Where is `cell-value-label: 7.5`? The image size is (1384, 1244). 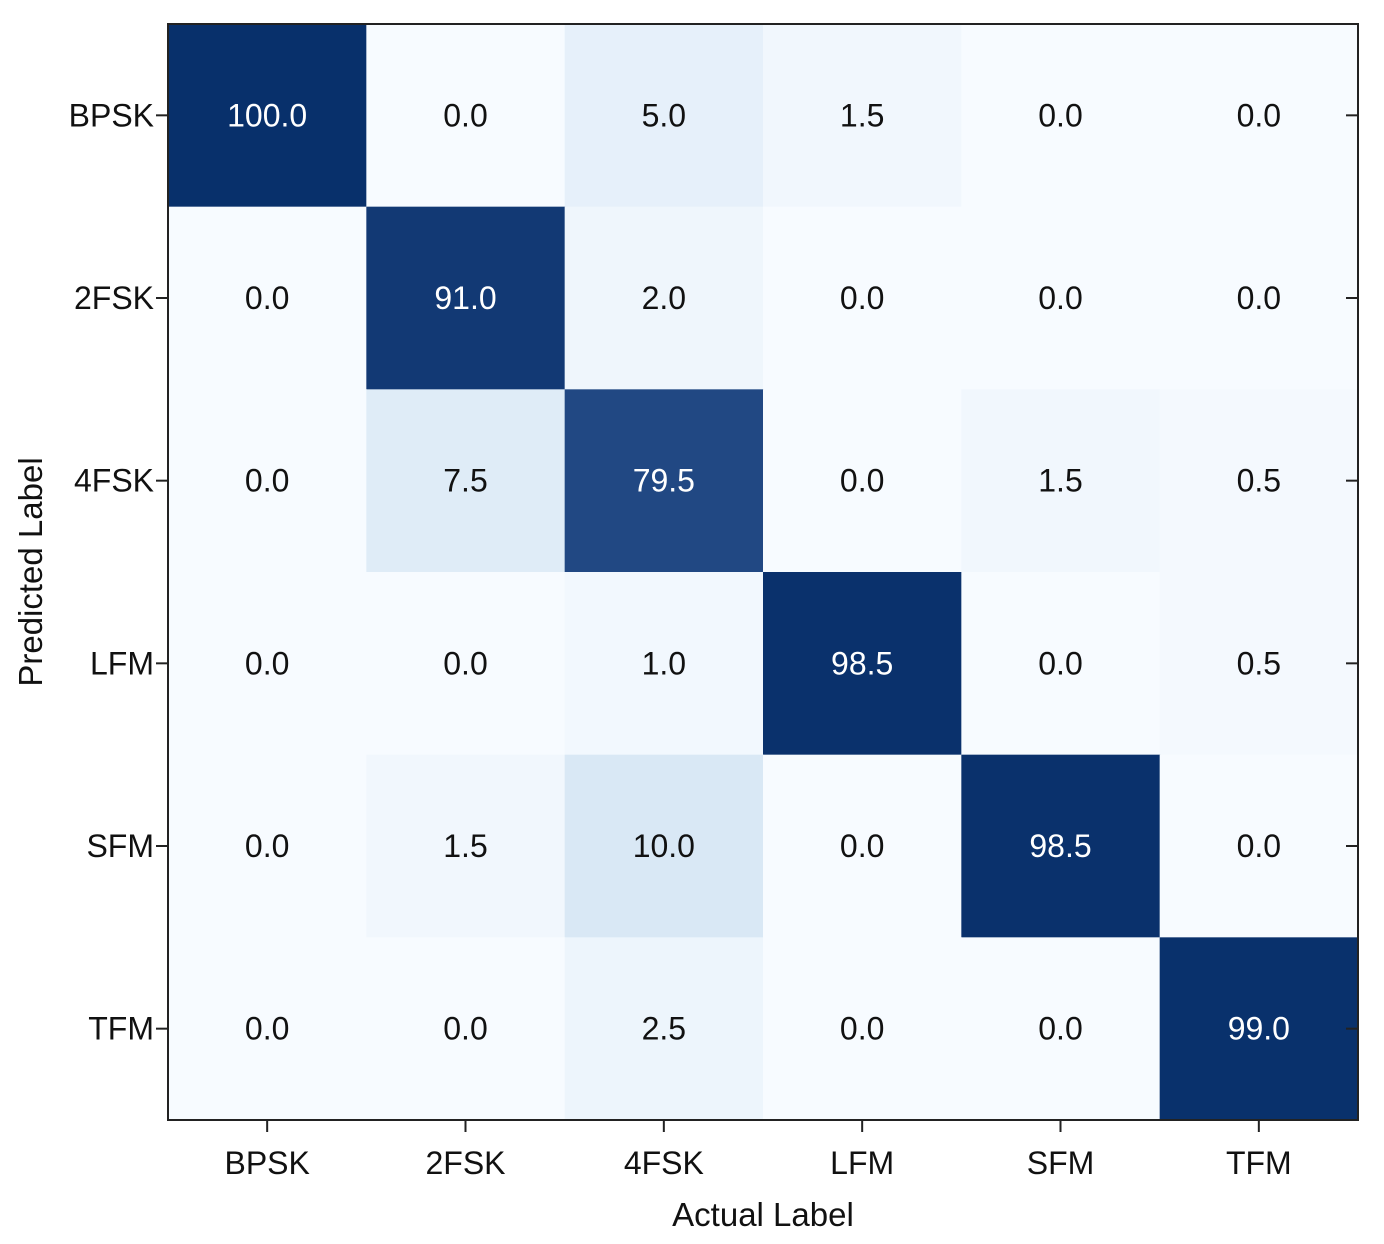 cell-value-label: 7.5 is located at coordinates (465, 481).